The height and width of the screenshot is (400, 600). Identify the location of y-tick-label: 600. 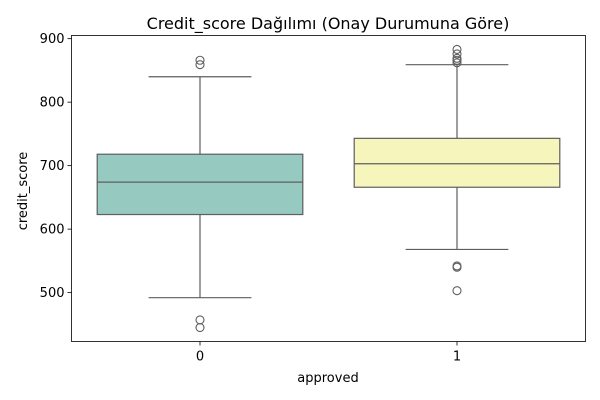
(52, 230).